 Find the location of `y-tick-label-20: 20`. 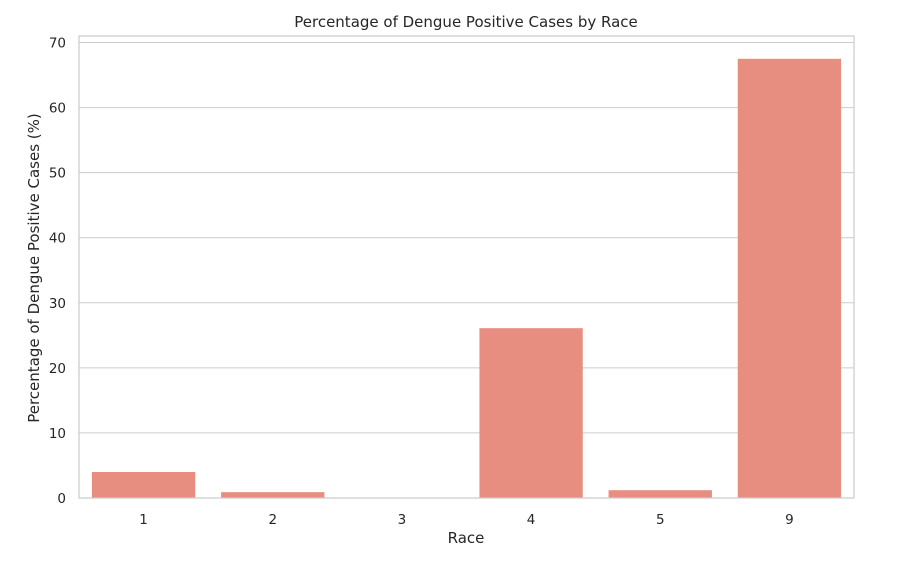

y-tick-label-20: 20 is located at coordinates (57, 369).